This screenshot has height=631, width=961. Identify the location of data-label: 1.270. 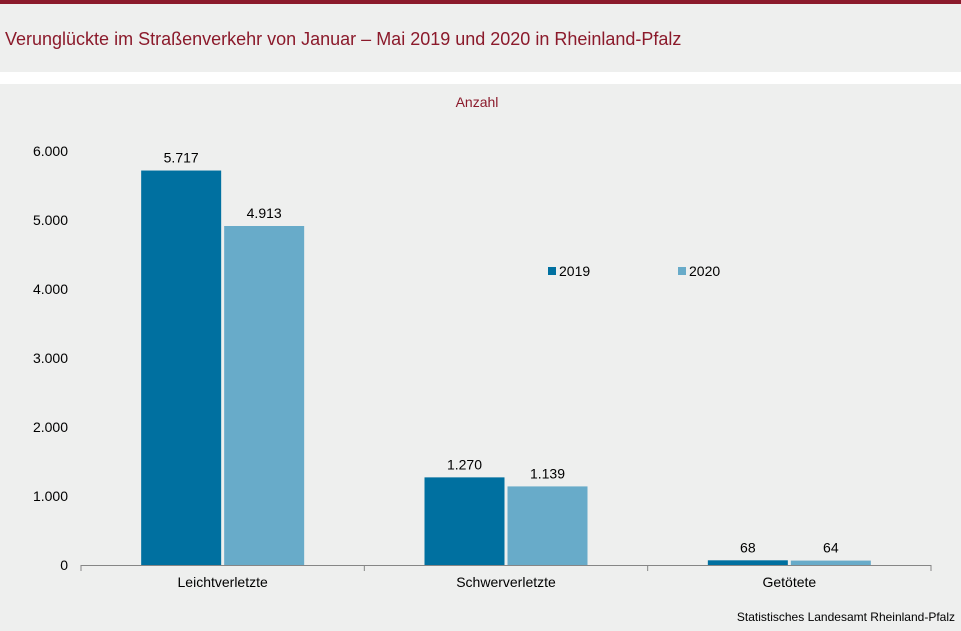
(464, 464).